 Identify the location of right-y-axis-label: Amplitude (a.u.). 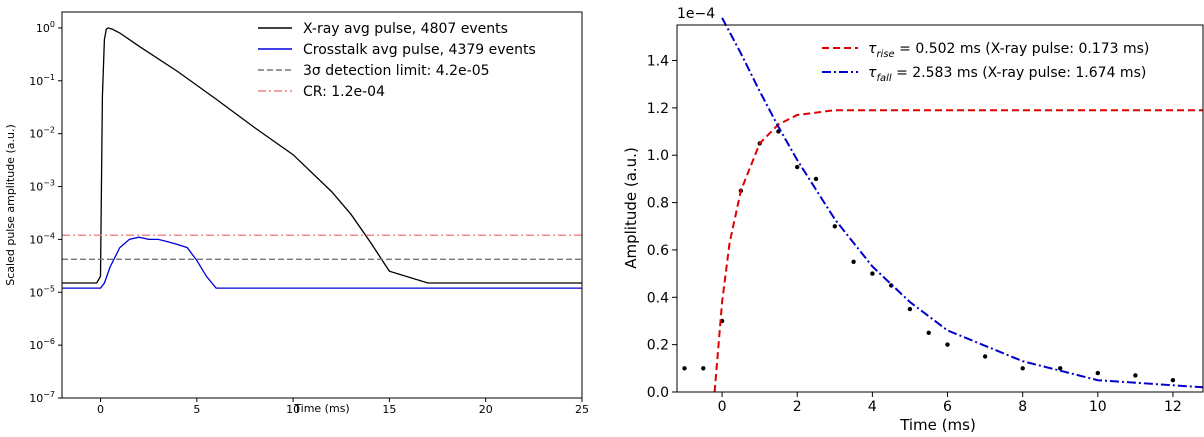
(631, 208).